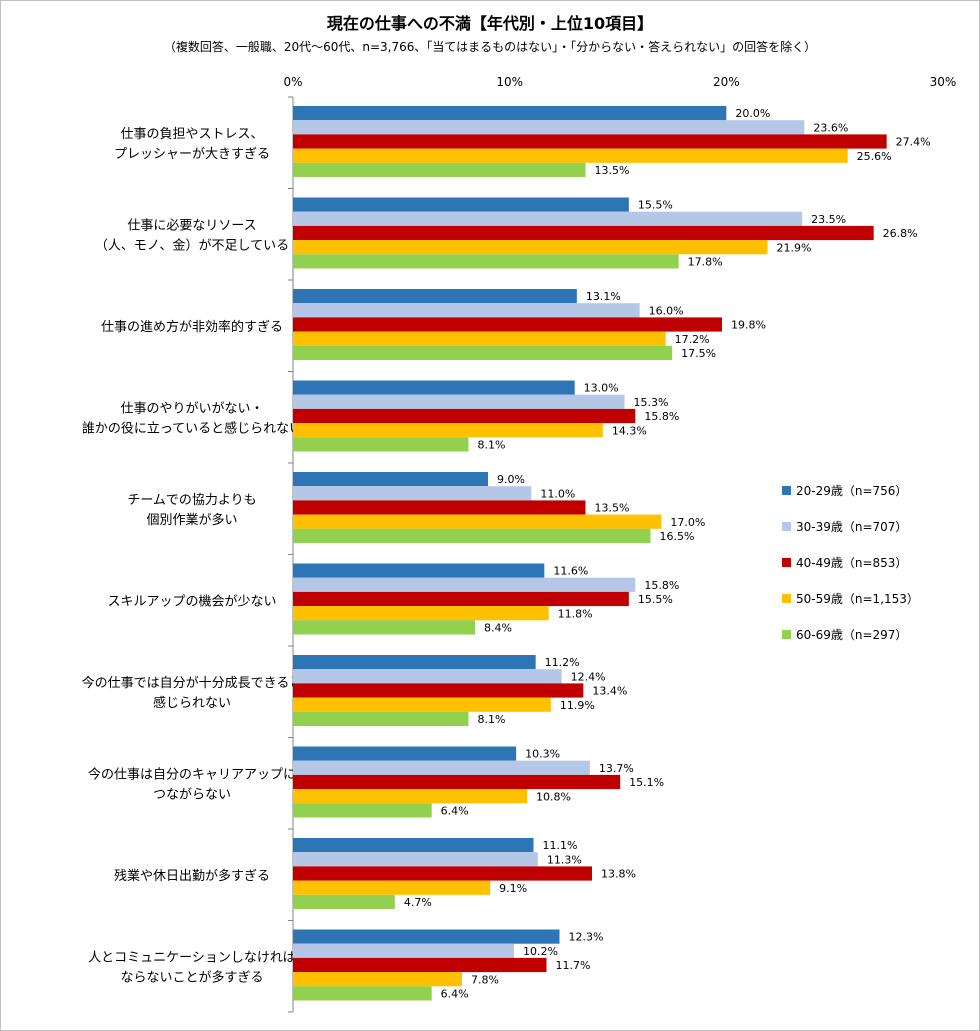 Image resolution: width=980 pixels, height=1031 pixels. What do you see at coordinates (616, 768) in the screenshot?
I see `data-label: 13.7%` at bounding box center [616, 768].